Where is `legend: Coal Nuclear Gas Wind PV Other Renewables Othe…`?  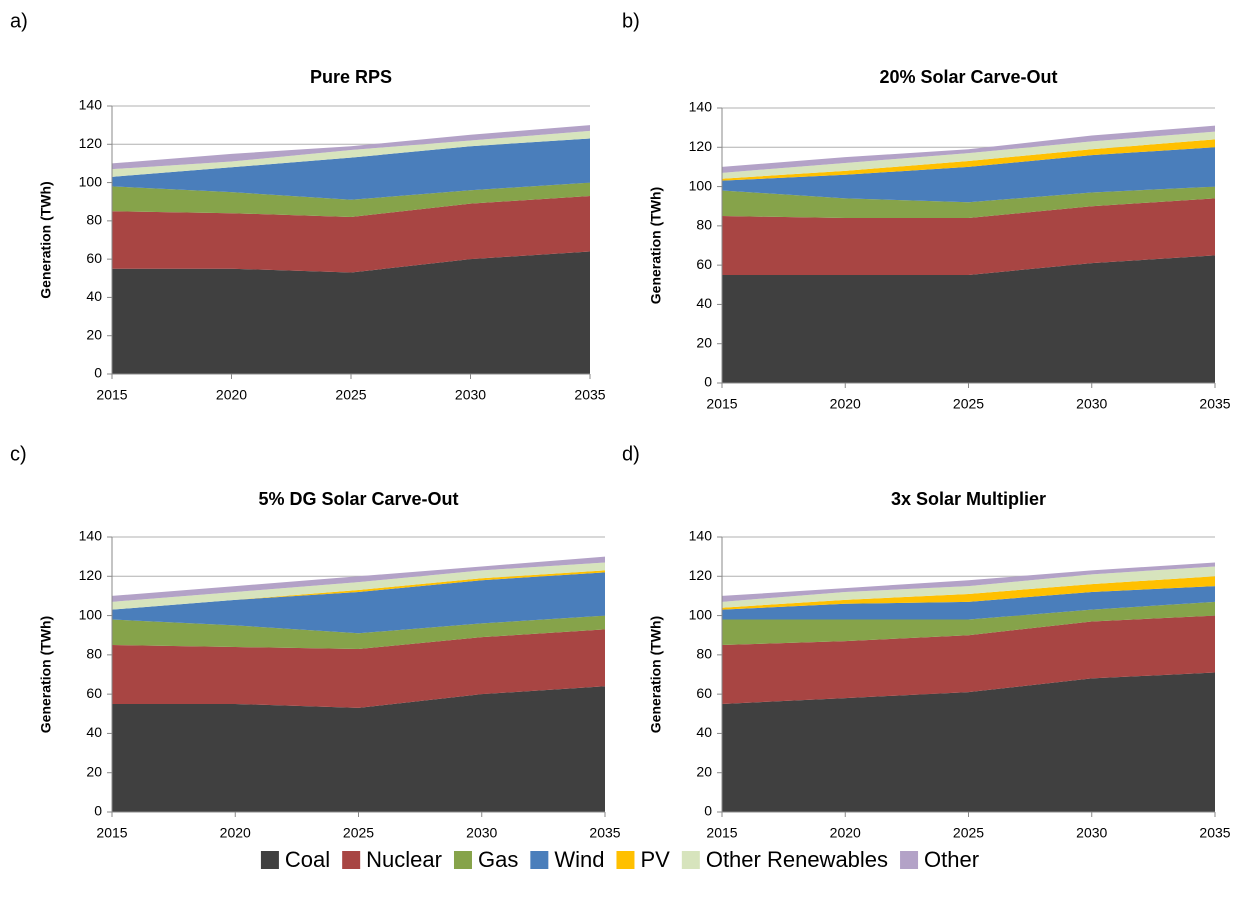
legend: Coal Nuclear Gas Wind PV Other Renewables Othe… is located at coordinates (619, 859).